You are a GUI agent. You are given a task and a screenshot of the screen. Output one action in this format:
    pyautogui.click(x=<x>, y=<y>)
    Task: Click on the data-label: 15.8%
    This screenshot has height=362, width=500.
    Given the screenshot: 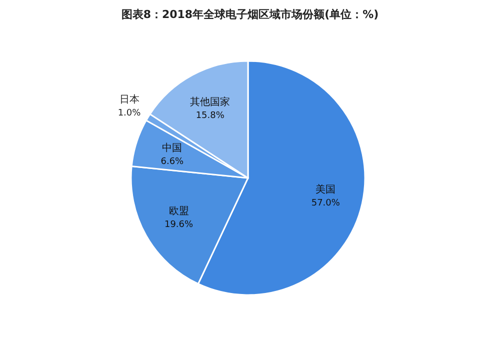 What is the action you would take?
    pyautogui.click(x=210, y=116)
    